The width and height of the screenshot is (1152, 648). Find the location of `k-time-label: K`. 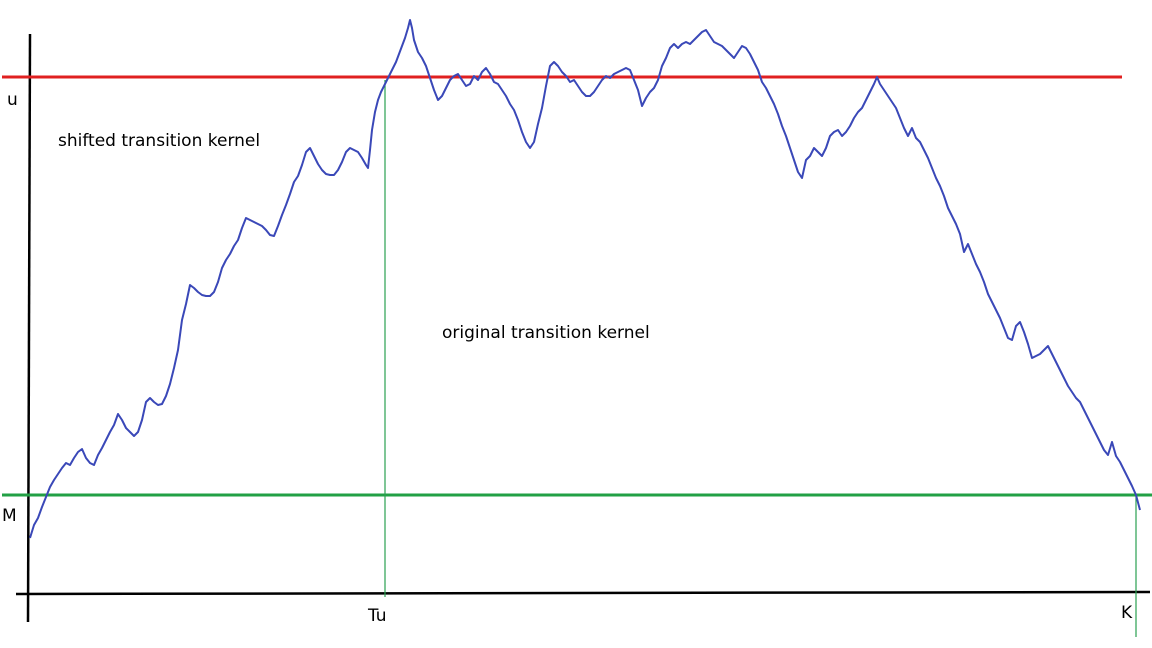

k-time-label: K is located at coordinates (1127, 613).